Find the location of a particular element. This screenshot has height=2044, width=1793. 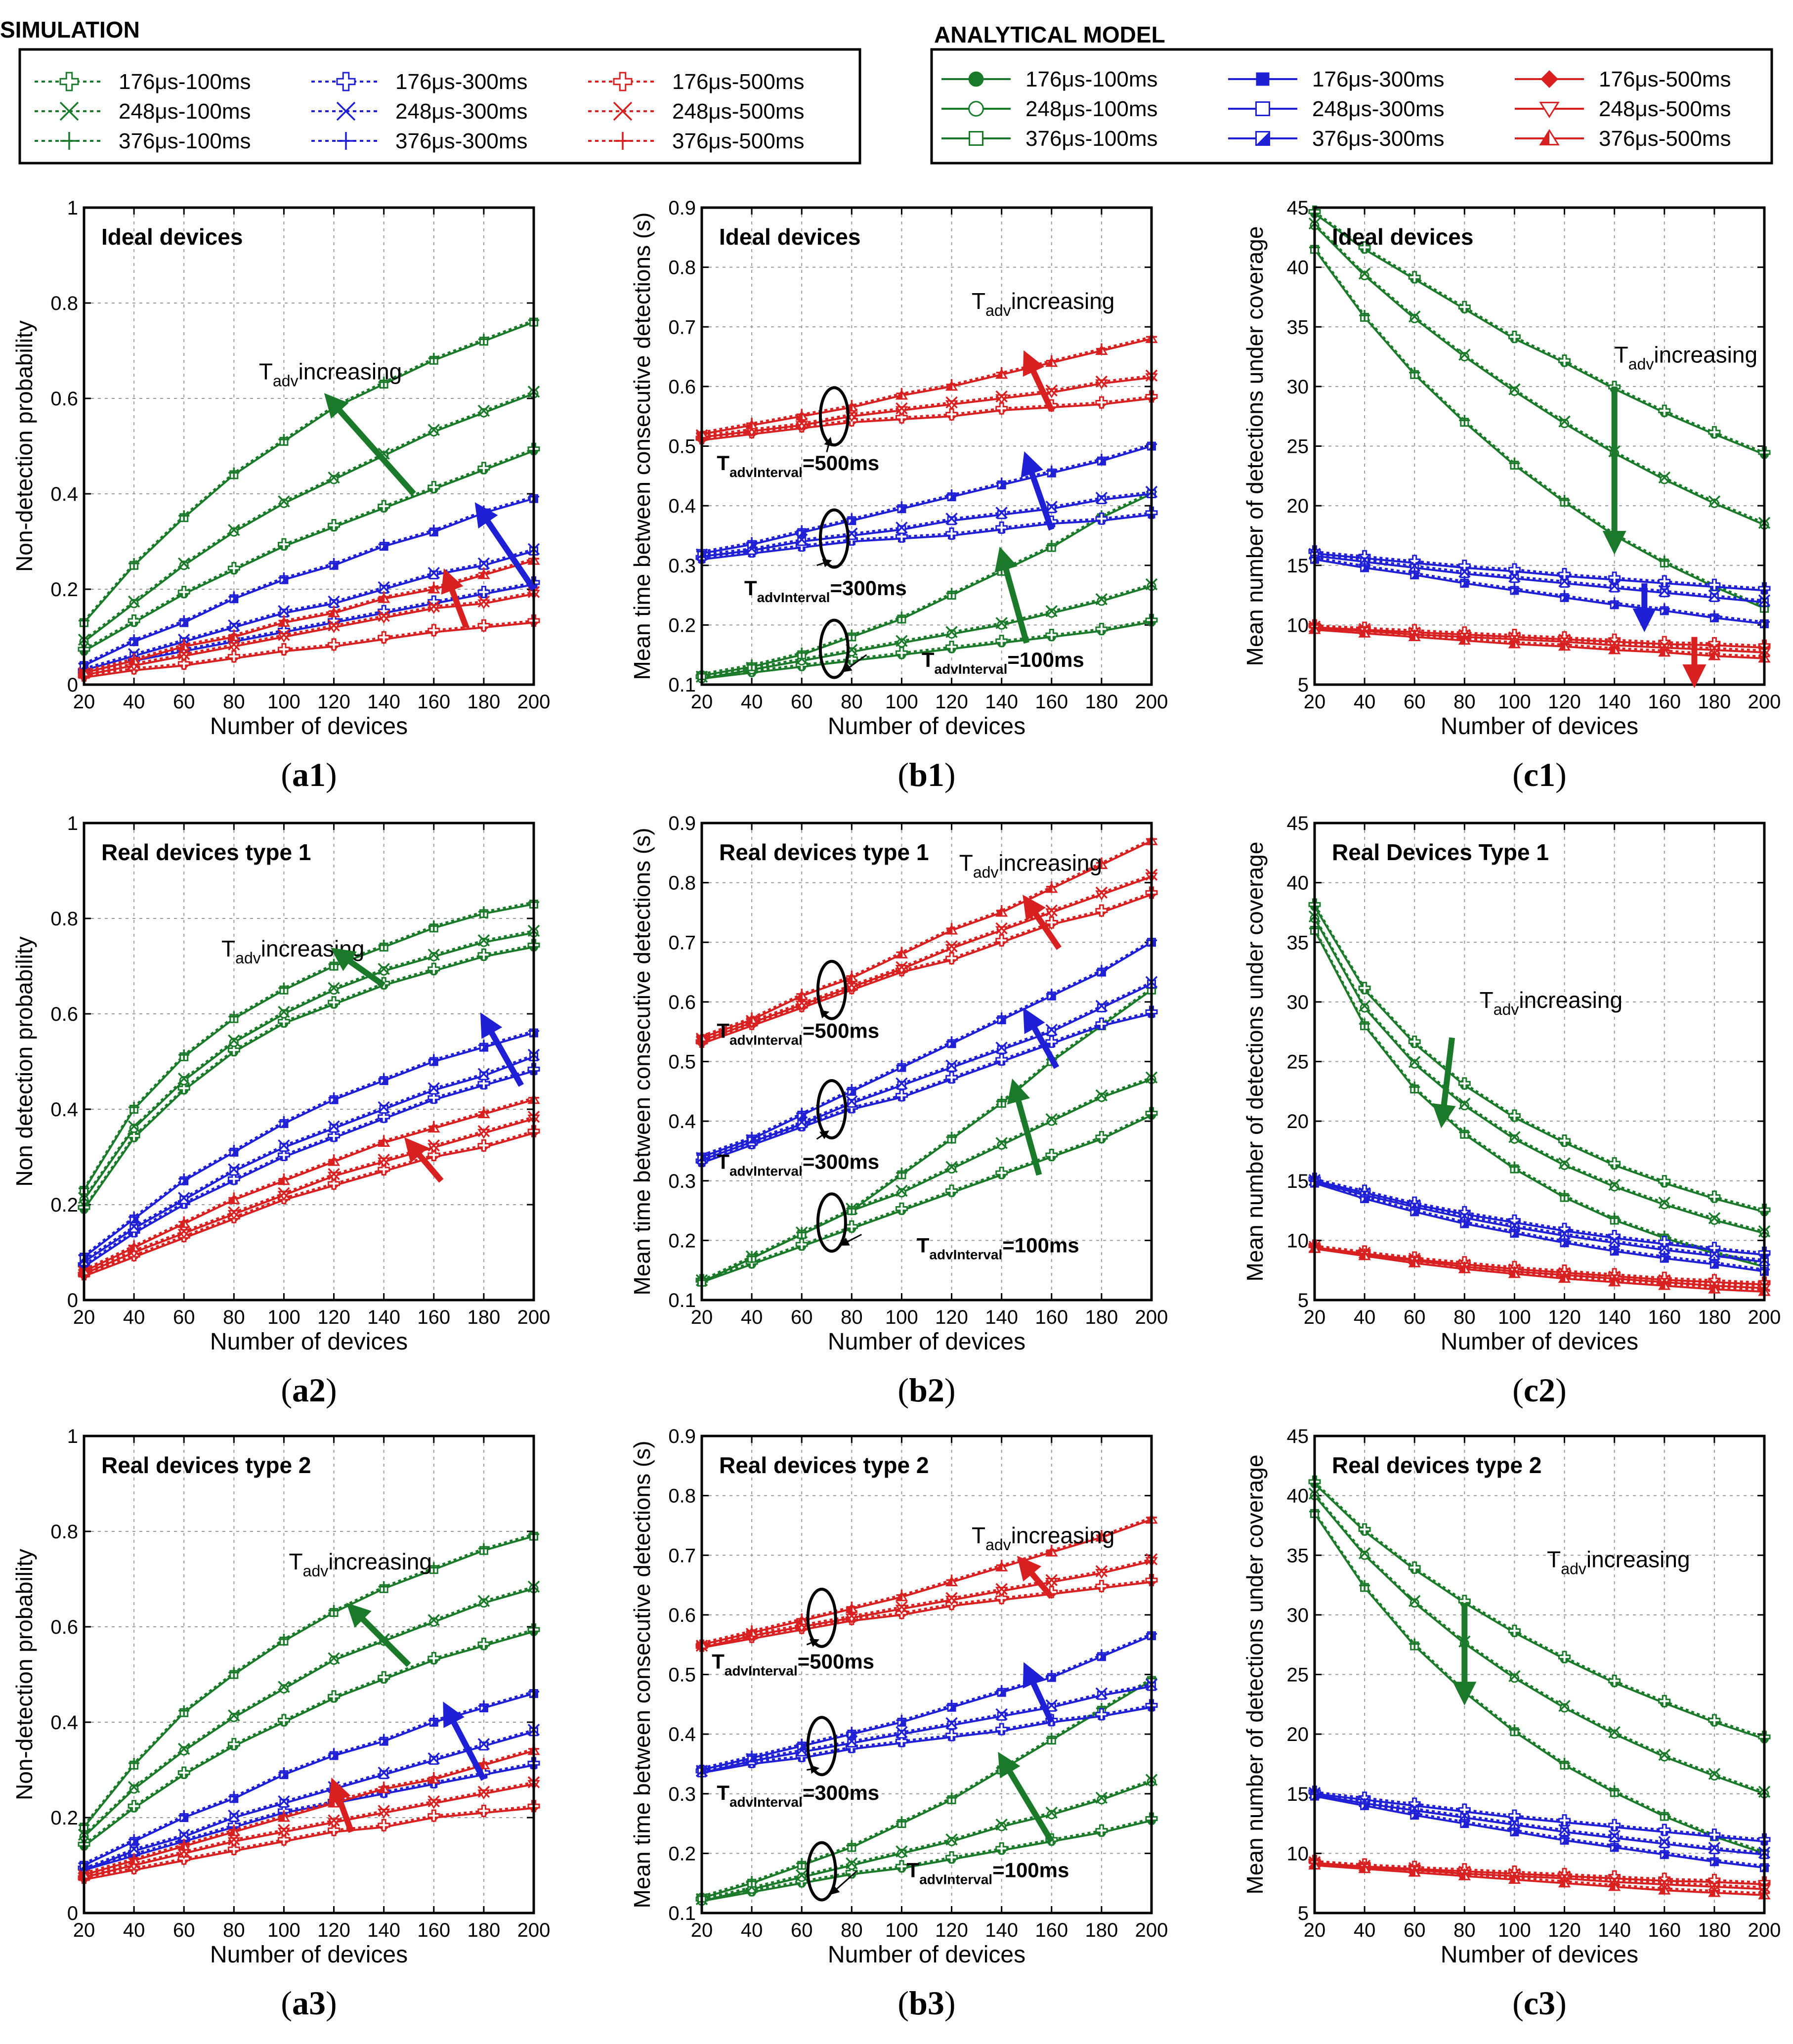

ana-legend-entry: 176μs-100ms is located at coordinates (1049, 79).